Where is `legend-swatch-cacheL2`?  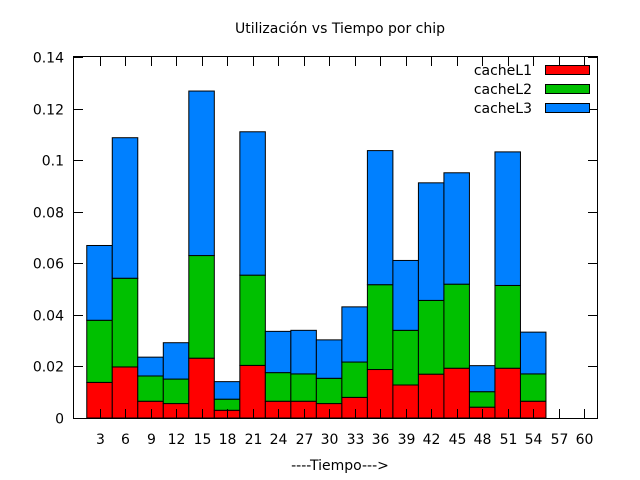
legend-swatch-cacheL2 is located at coordinates (567, 89).